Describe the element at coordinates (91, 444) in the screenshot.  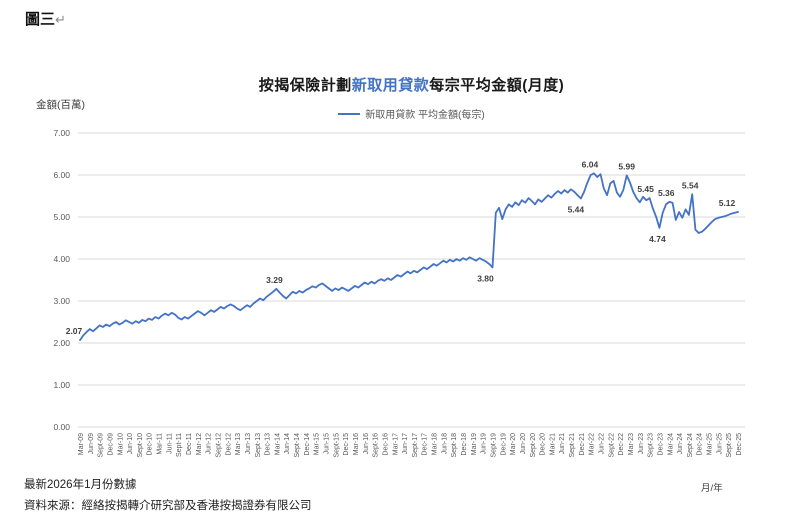
I see `x-tick-label: Jun-09` at that location.